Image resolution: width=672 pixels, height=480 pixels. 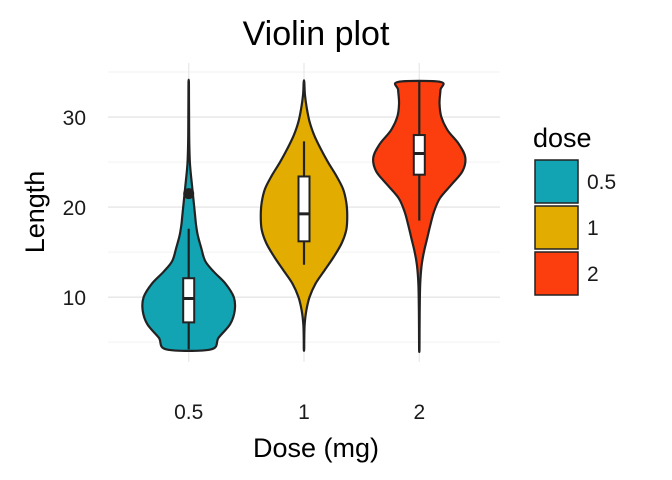 I want to click on outlier-point, so click(x=189, y=194).